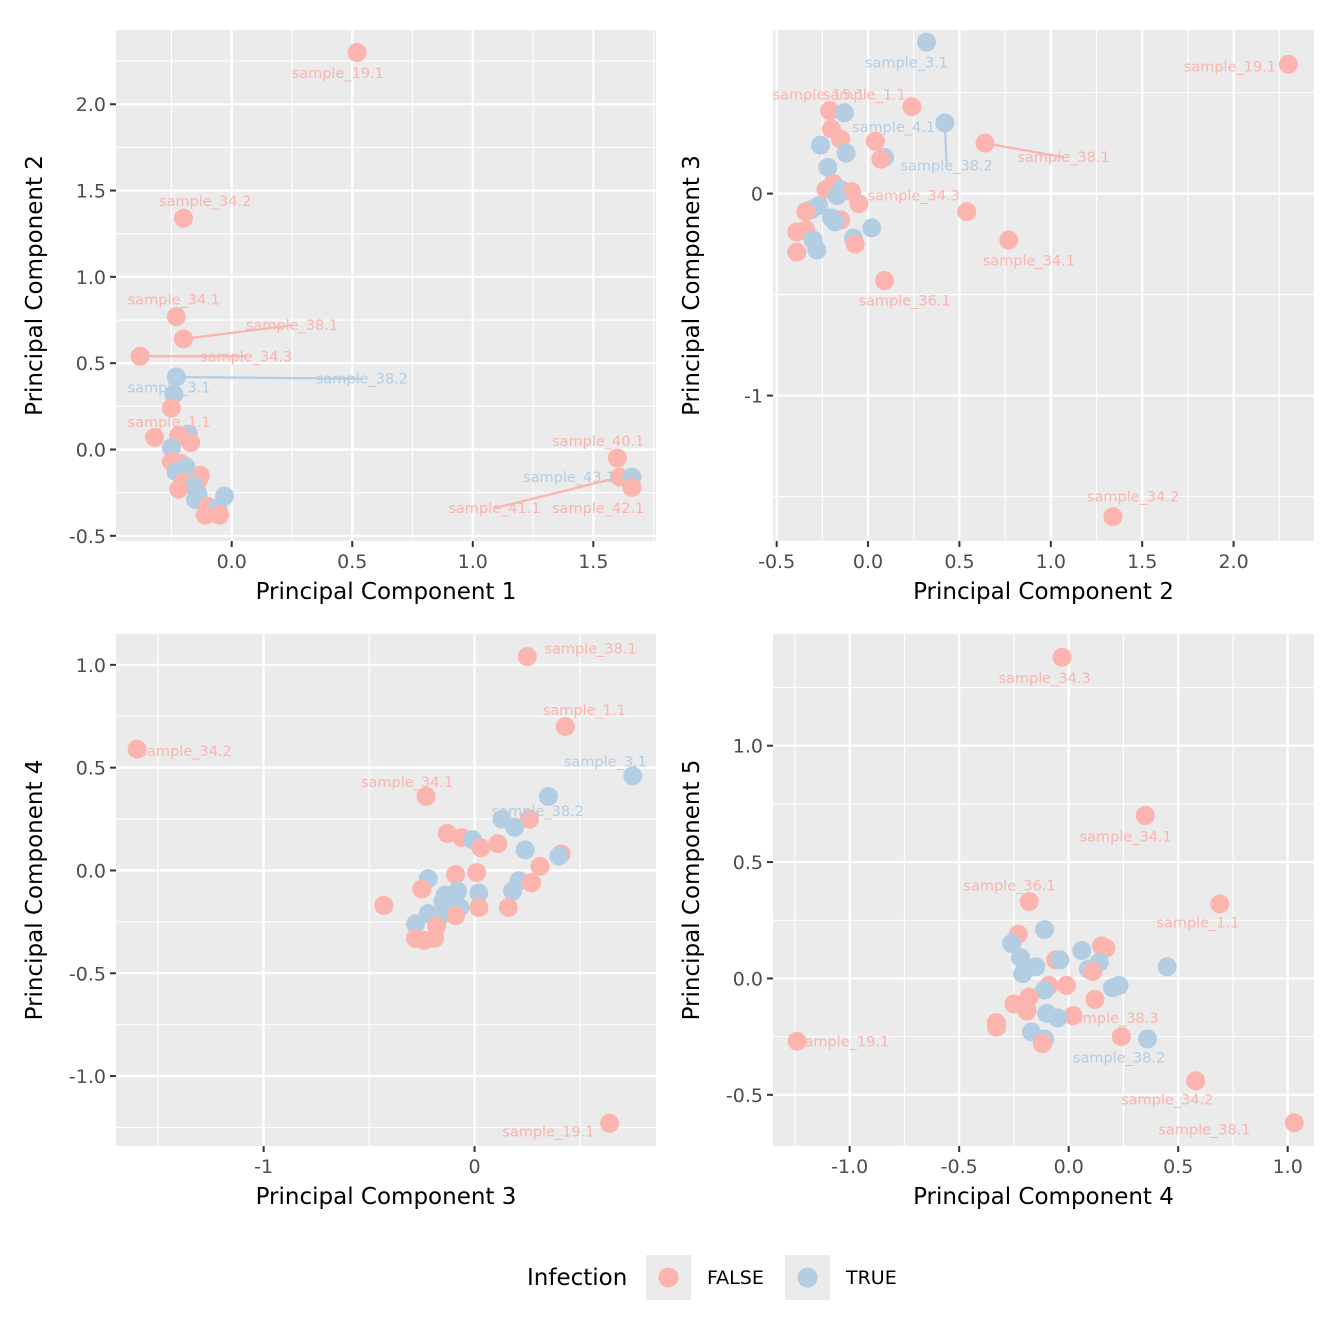  I want to click on x-tick-label: -1.0, so click(849, 1167).